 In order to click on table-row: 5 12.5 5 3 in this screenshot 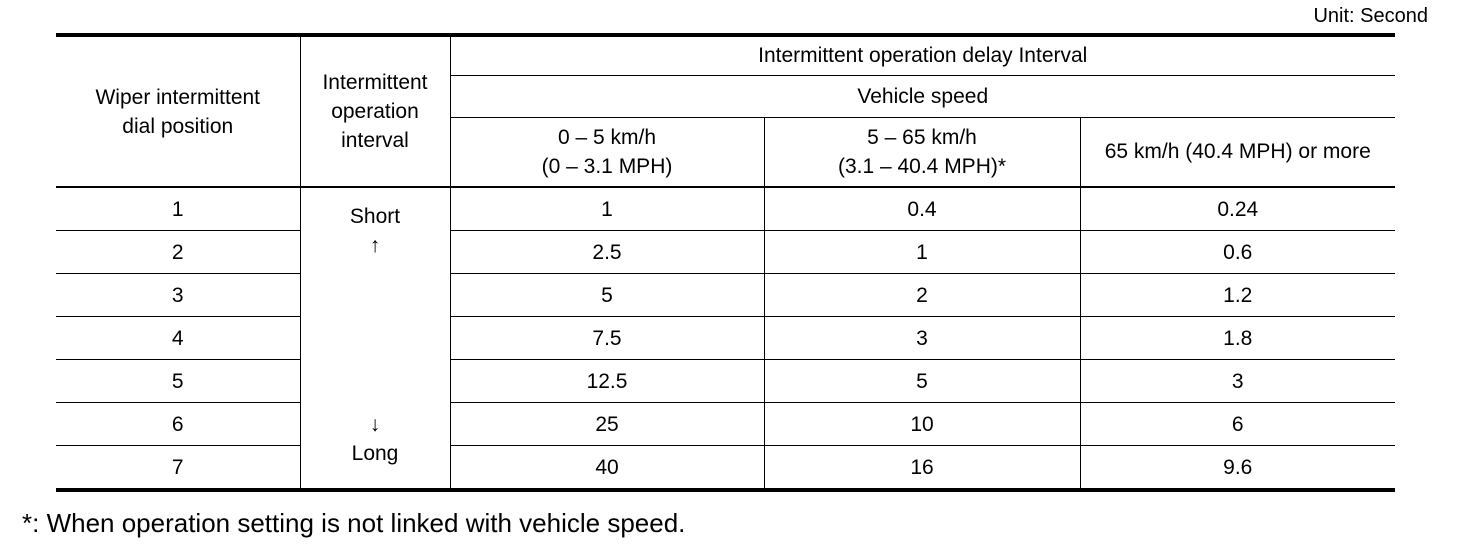, I will do `click(726, 381)`.